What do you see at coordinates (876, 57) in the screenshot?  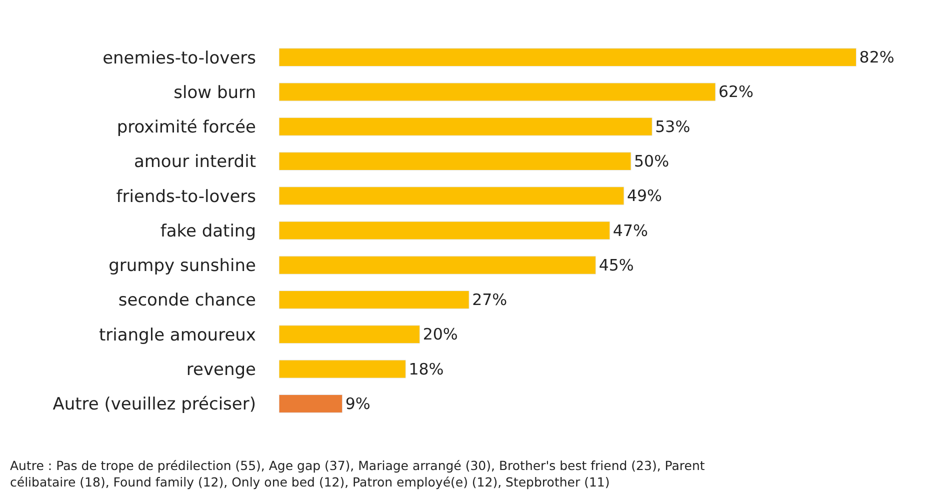 I see `data-label: 82%` at bounding box center [876, 57].